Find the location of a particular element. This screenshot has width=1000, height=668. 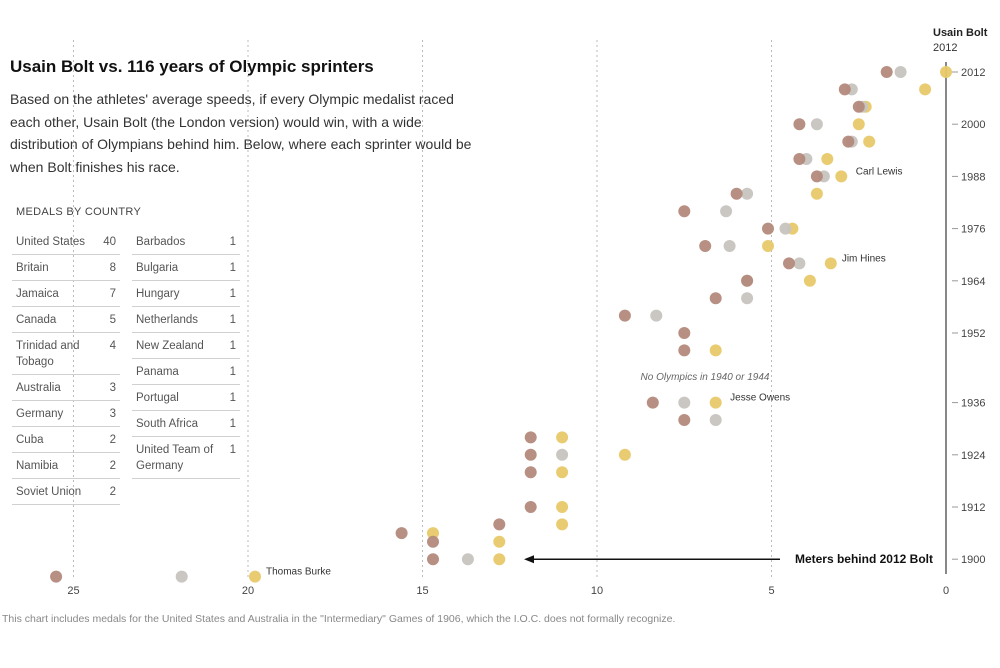

medal-country: United States is located at coordinates (51, 242).